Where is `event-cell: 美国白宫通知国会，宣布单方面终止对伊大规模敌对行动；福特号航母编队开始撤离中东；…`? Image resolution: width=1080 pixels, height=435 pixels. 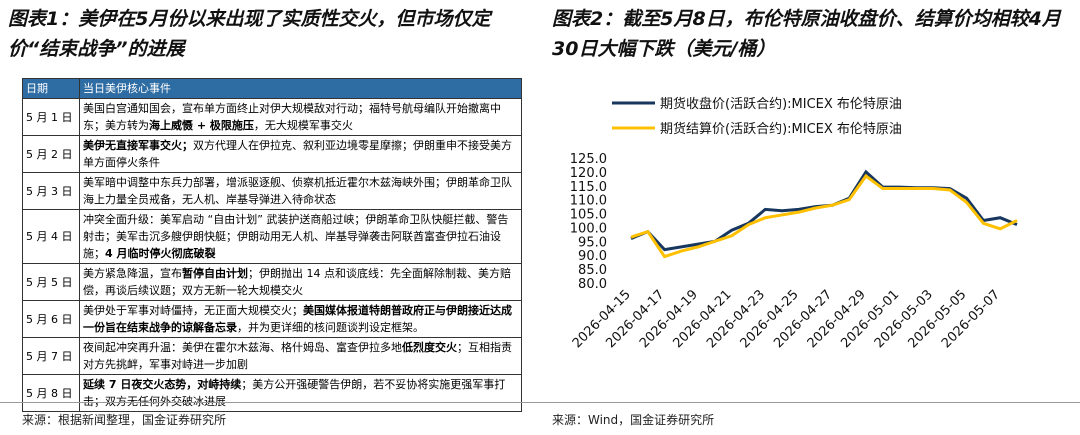
event-cell: 美国白宫通知国会，宣布单方面终止对伊大规模敌对行动；福特号航母编队开始撤离中东；… is located at coordinates (300, 117).